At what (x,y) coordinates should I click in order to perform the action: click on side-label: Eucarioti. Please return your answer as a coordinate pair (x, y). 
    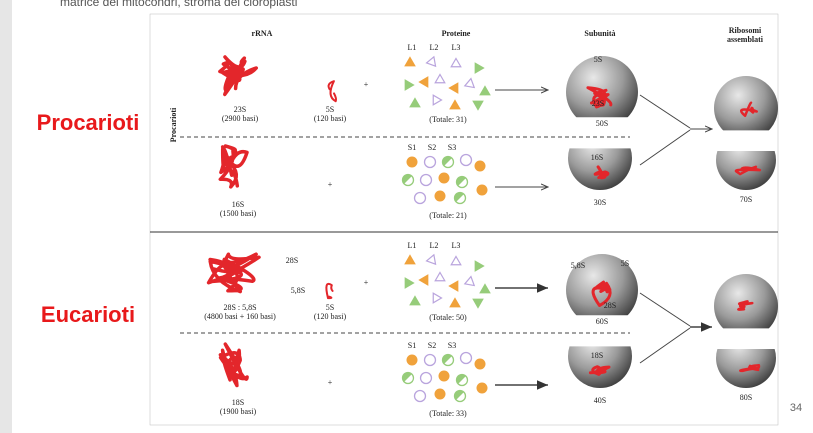
    Looking at the image, I should click on (88, 314).